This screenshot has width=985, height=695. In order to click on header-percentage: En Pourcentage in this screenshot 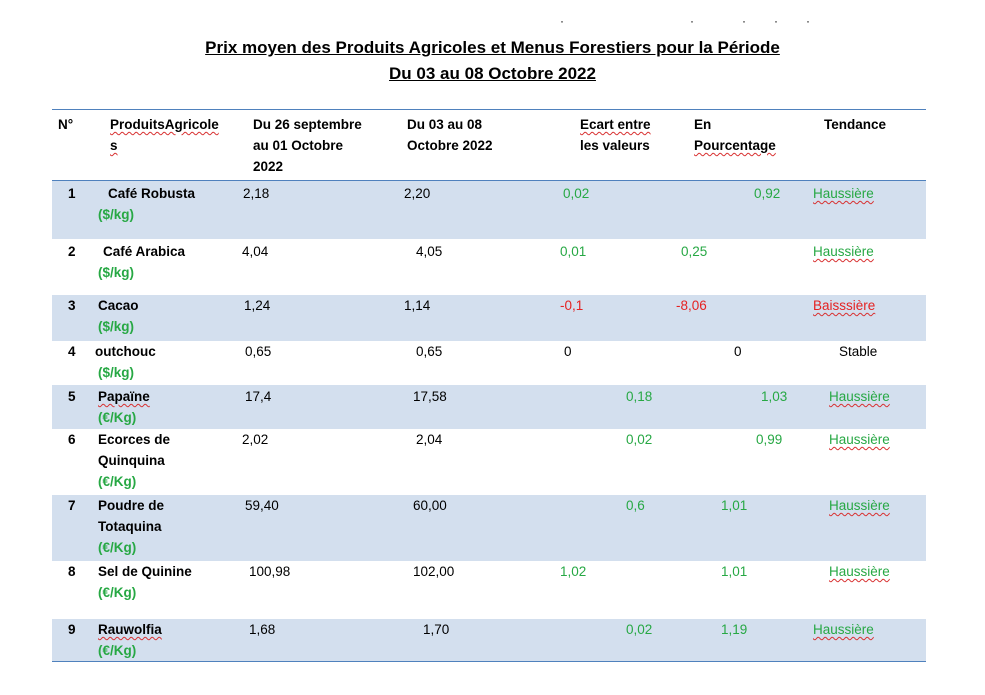, I will do `click(735, 135)`.